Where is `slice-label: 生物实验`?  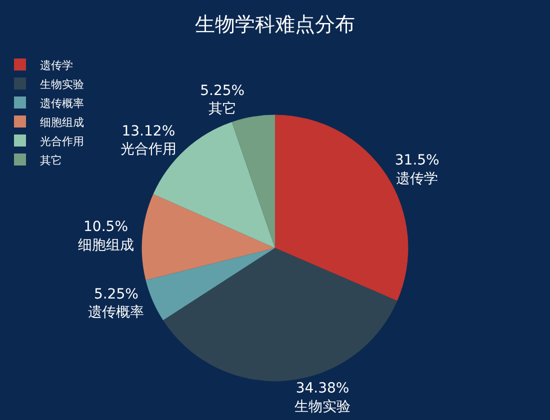 slice-label: 生物实验 is located at coordinates (322, 406).